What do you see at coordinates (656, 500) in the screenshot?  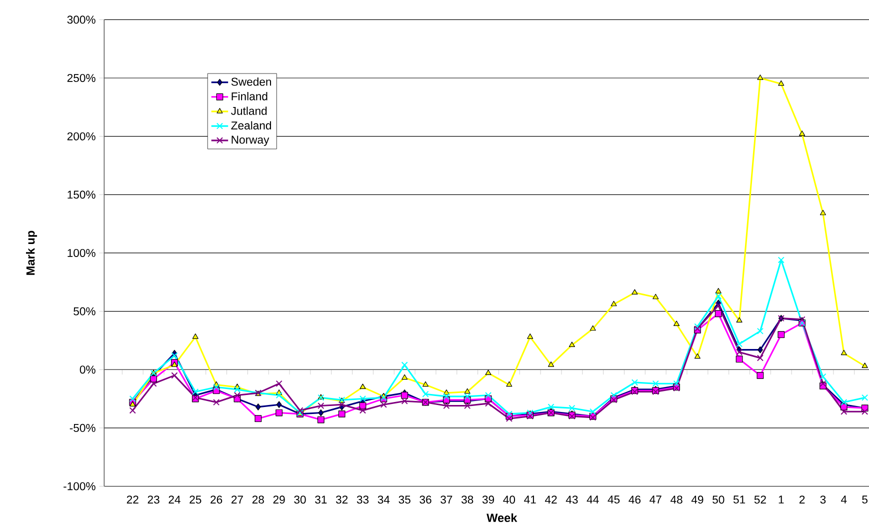 I see `x-tick-label: 47` at bounding box center [656, 500].